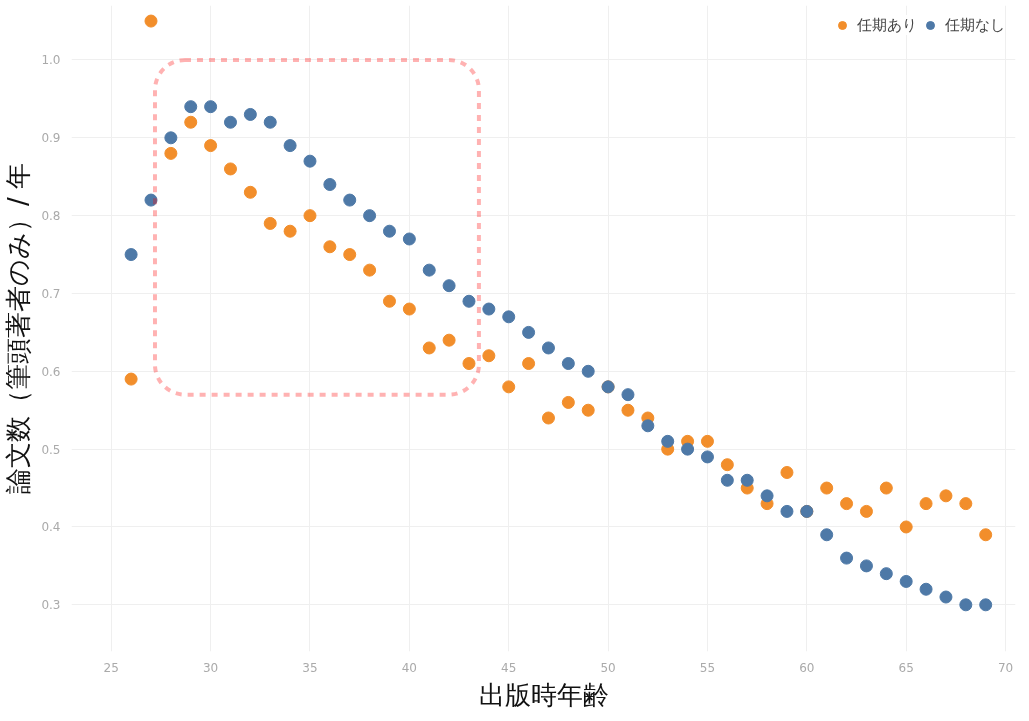  What do you see at coordinates (18, 328) in the screenshot?
I see `y-axis-title: 論文数（筆頭著者のみ）/ 年` at bounding box center [18, 328].